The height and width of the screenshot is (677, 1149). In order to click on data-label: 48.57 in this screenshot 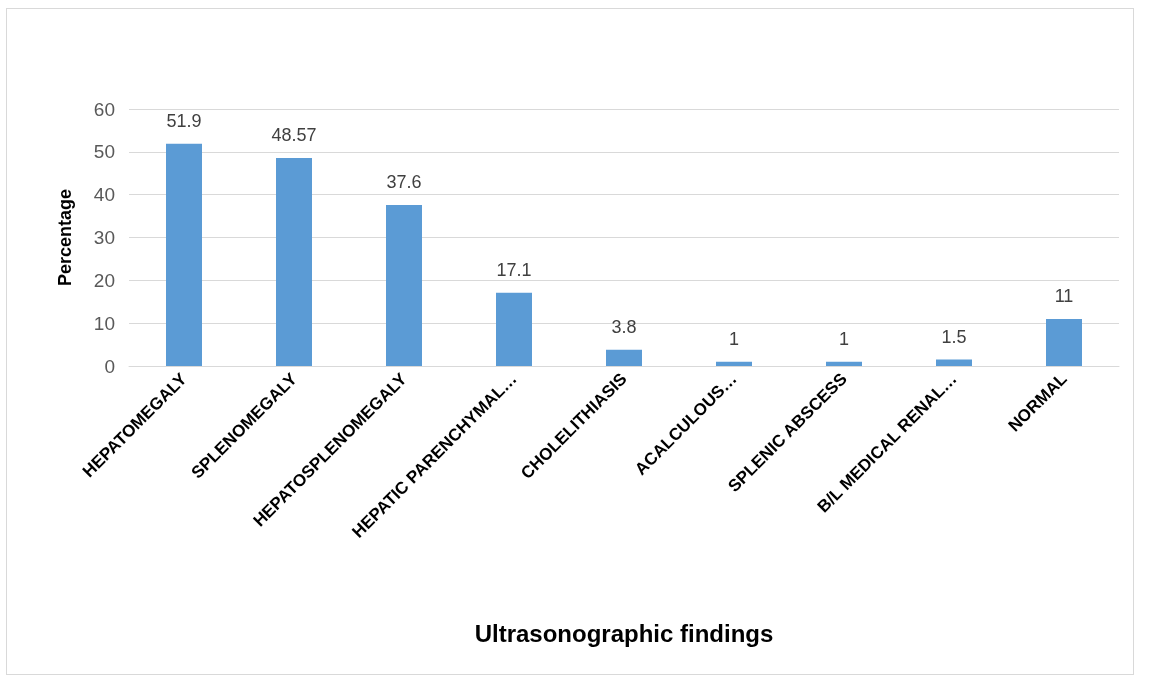, I will do `click(294, 134)`.